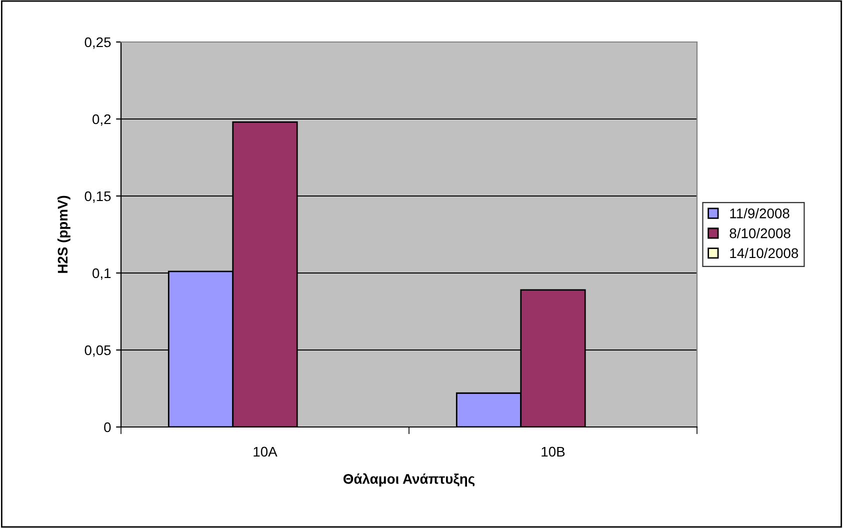 Image resolution: width=843 pixels, height=528 pixels. Describe the element at coordinates (97, 197) in the screenshot. I see `y-tick-label: 0,15` at that location.